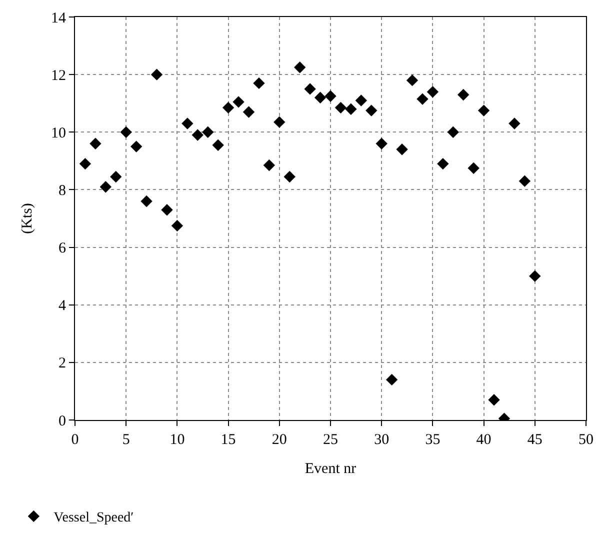  Describe the element at coordinates (58, 18) in the screenshot. I see `y-tick-label: 14` at that location.